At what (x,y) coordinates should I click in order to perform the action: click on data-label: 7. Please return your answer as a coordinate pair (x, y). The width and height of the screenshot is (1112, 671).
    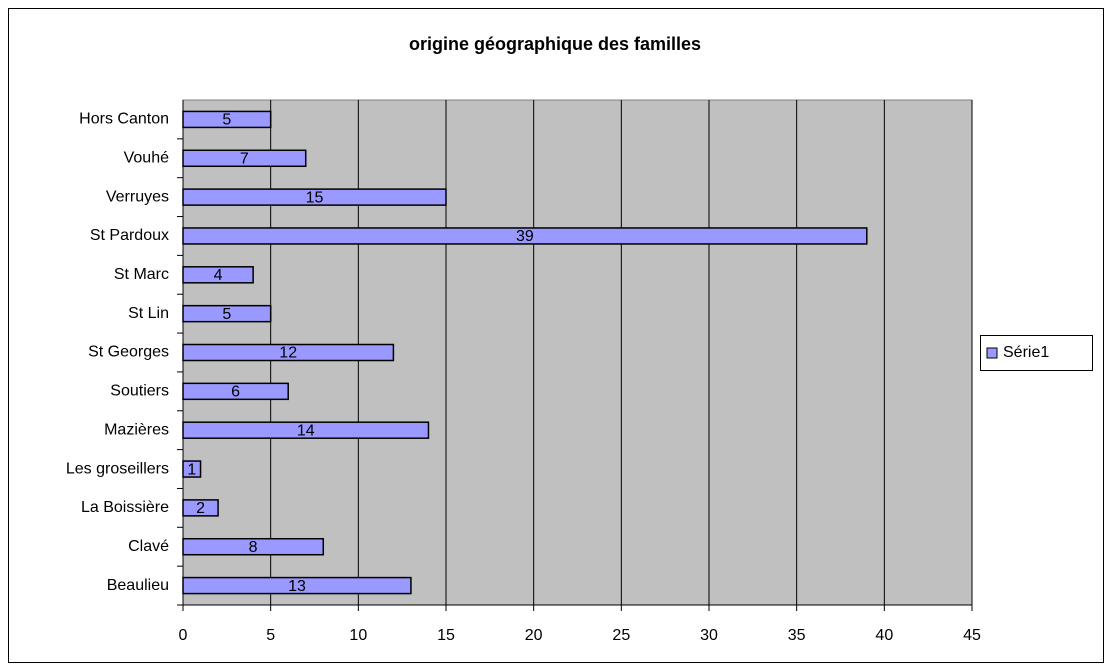
    Looking at the image, I should click on (244, 158).